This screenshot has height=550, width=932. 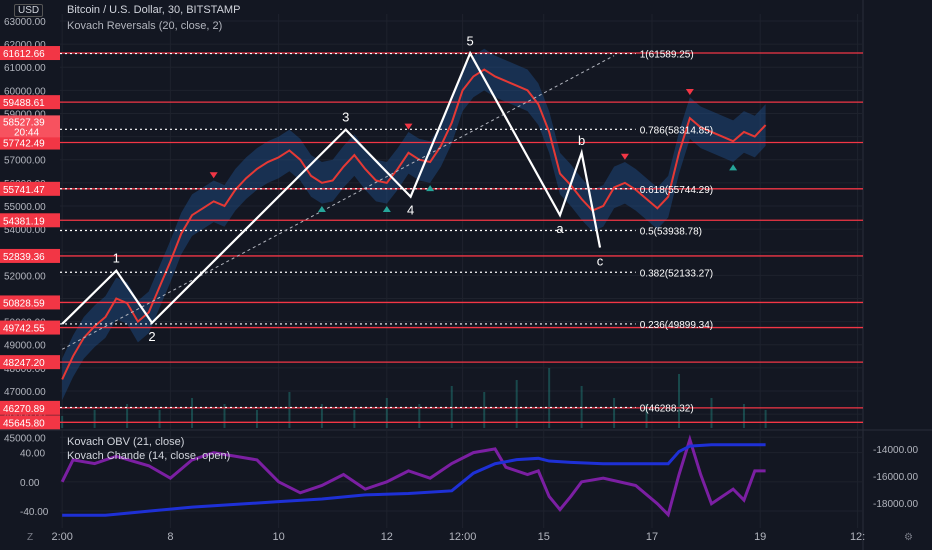 What do you see at coordinates (25, 276) in the screenshot?
I see `price-tick-label: 52000.00` at bounding box center [25, 276].